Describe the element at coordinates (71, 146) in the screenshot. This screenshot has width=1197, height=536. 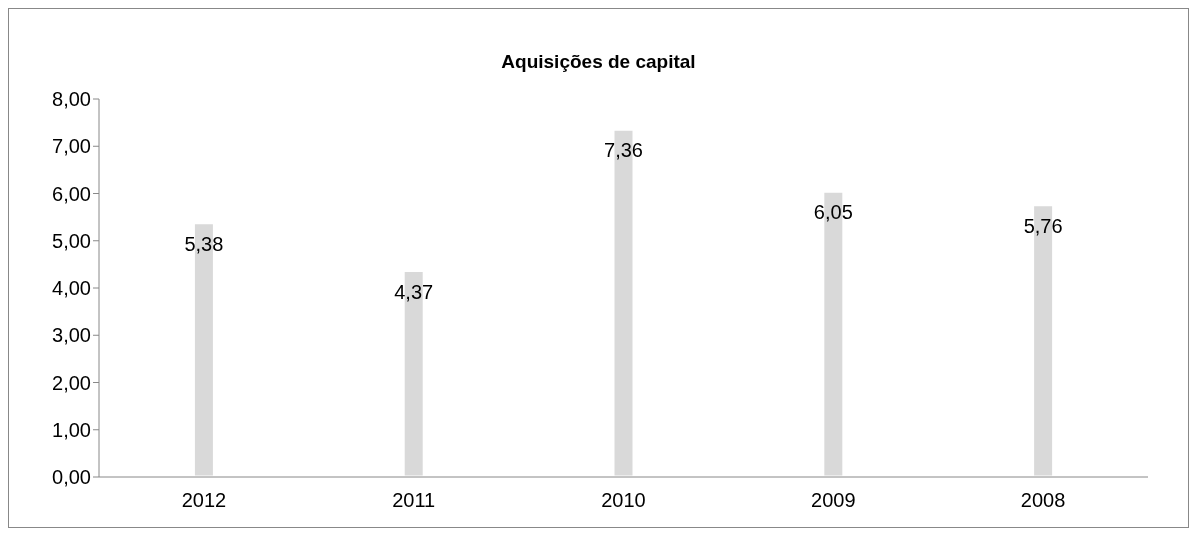
I see `y-tick-label: 7,00` at that location.